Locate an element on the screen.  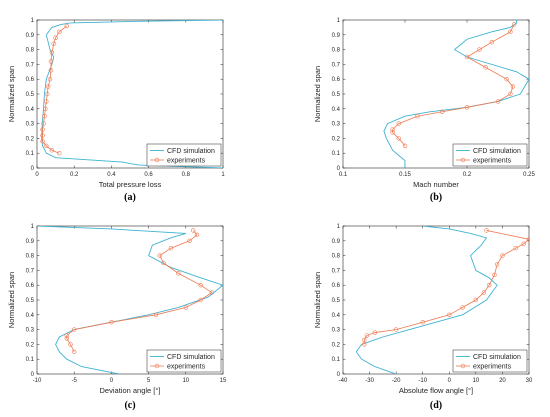
x-tick-label: -5 is located at coordinates (75, 381).